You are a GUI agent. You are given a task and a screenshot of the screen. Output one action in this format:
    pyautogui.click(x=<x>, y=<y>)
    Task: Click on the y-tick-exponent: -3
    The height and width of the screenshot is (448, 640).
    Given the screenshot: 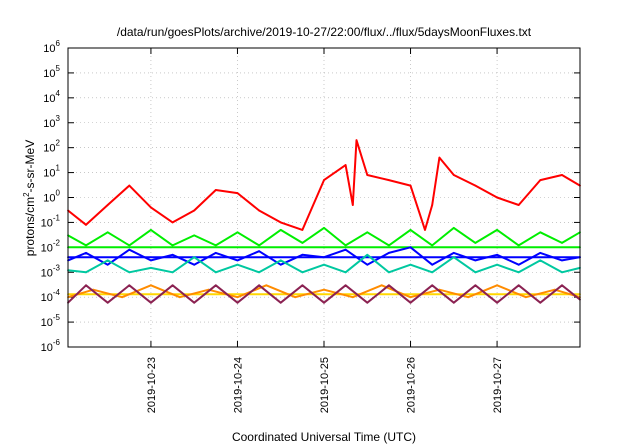 What is the action you would take?
    pyautogui.click(x=57, y=267)
    